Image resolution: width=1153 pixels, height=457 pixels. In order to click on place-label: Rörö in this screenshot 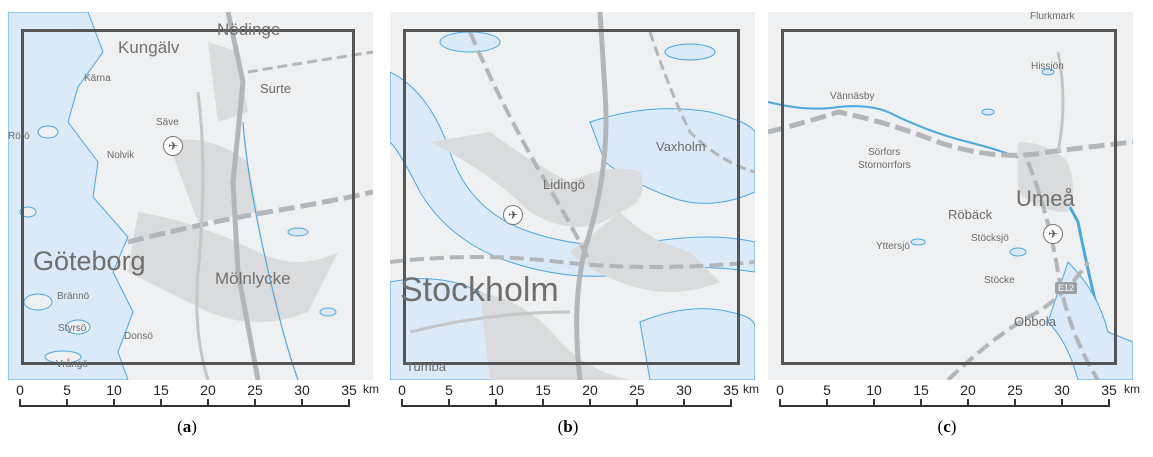, I will do `click(19, 136)`.